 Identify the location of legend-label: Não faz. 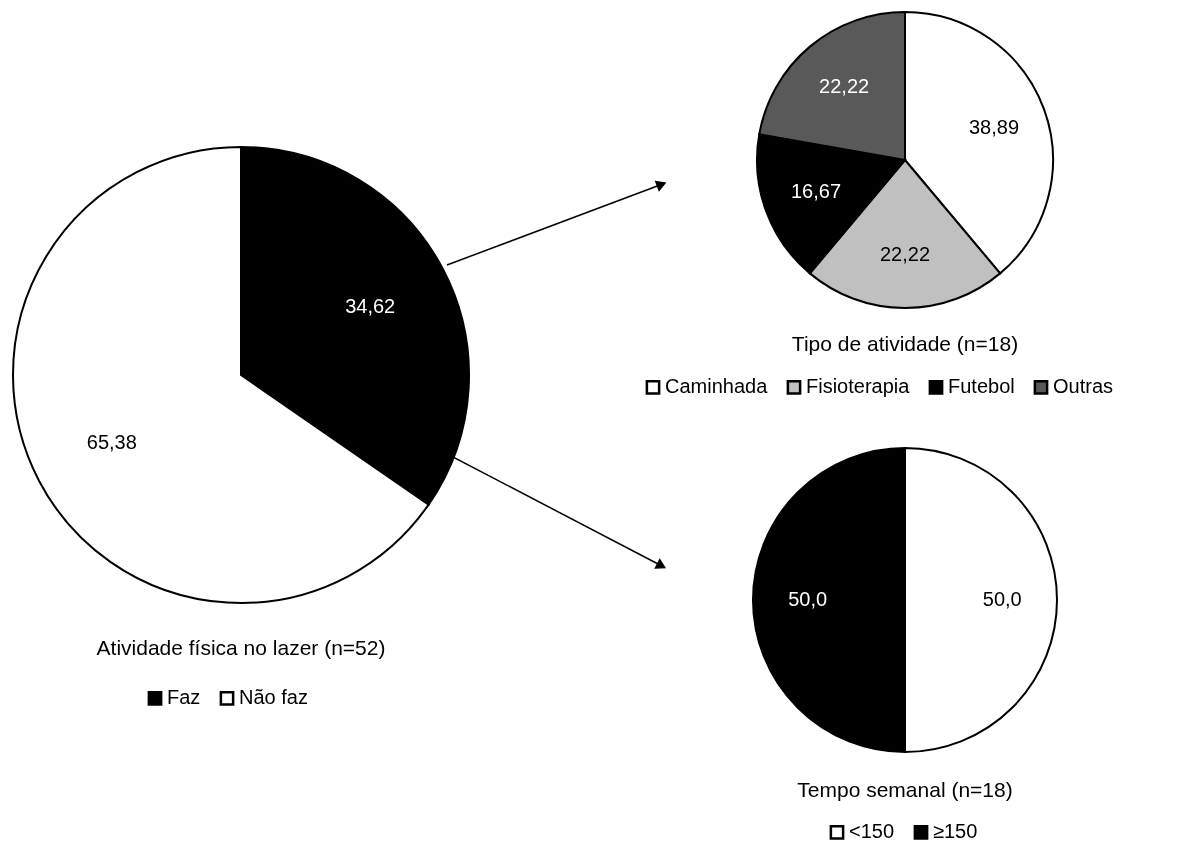
(273, 697).